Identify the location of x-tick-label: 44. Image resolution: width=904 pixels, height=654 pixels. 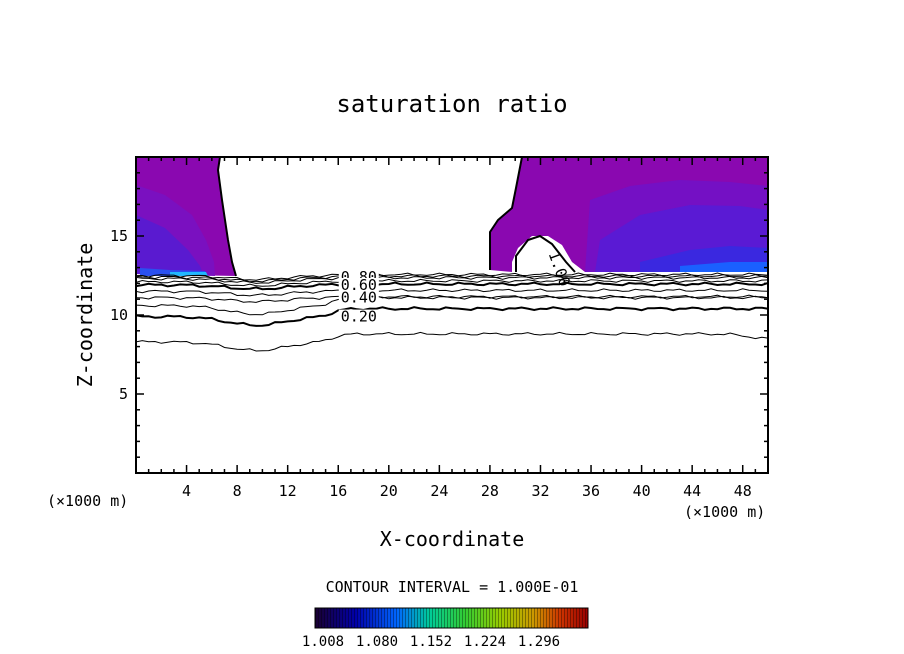
(692, 491).